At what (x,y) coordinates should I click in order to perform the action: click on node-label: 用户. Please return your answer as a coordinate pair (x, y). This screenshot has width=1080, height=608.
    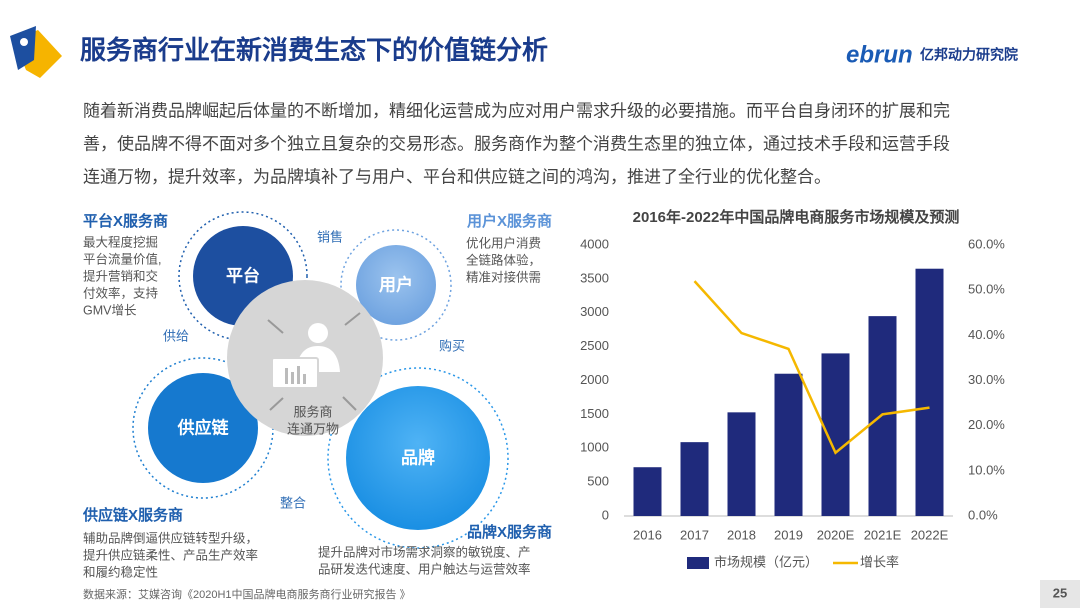
    Looking at the image, I should click on (396, 284).